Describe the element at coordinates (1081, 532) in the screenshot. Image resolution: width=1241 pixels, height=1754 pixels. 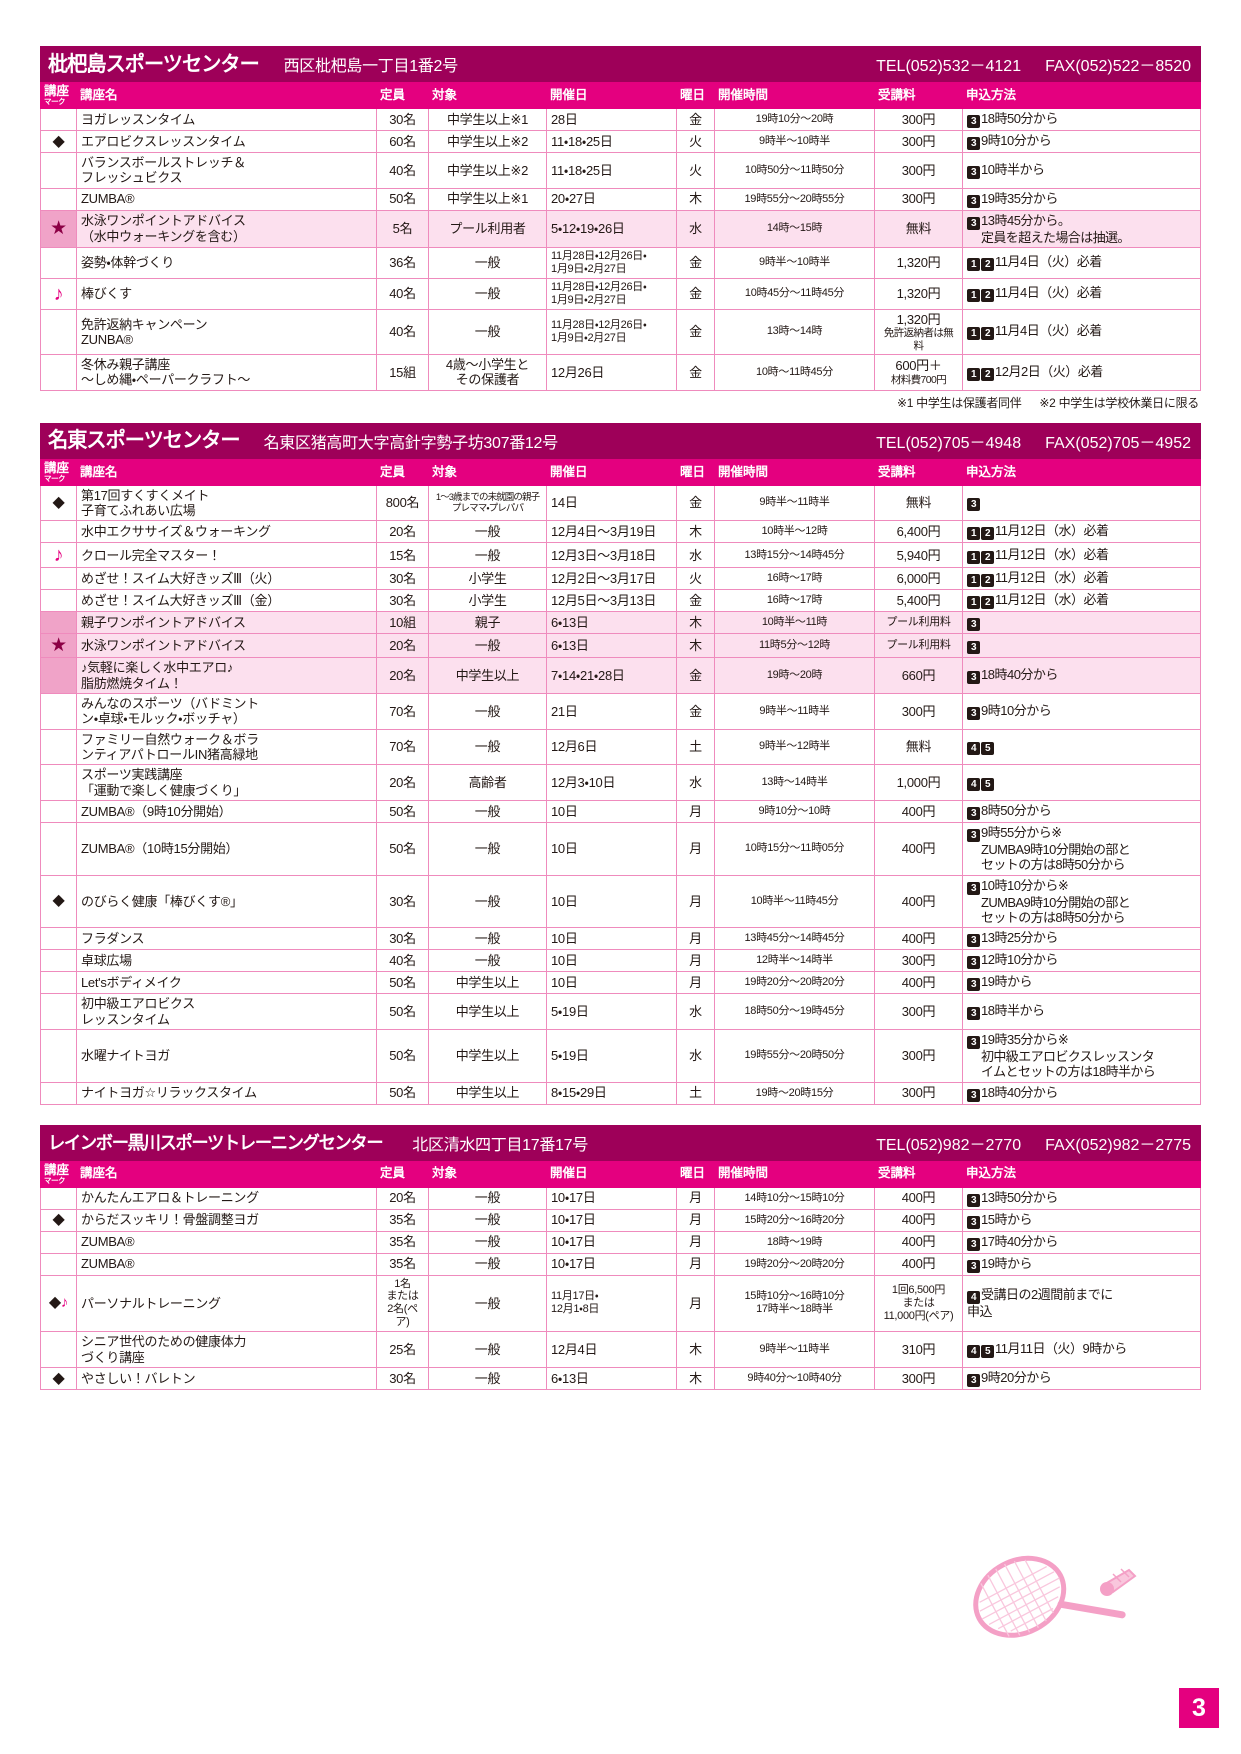
I see `cell-apply-method: 1 2 11月12日（水）必着` at that location.